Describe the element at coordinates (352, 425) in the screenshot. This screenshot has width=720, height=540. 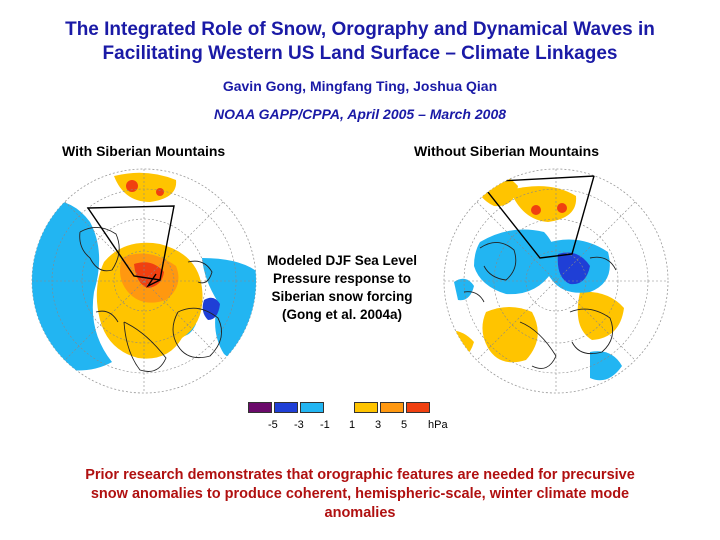
I see `legend-tick: 1` at that location.